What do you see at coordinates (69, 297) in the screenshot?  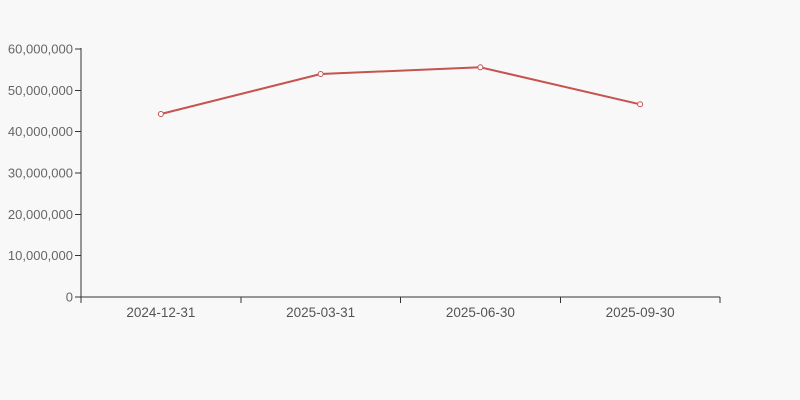 I see `y-tick-label: 0` at bounding box center [69, 297].